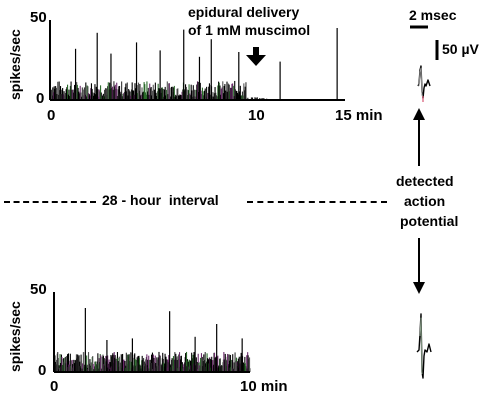  I want to click on top-x-tick-10: 10, so click(256, 115).